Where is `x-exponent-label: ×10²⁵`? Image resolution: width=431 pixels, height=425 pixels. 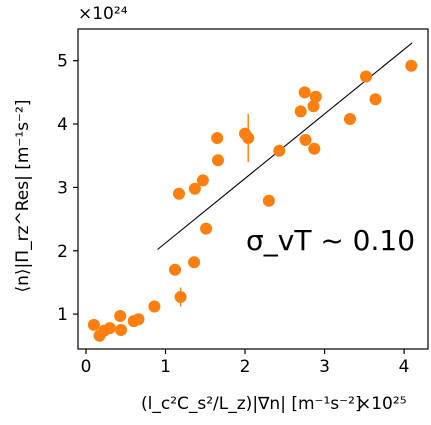
x-exponent-label: ×10²⁵ is located at coordinates (382, 404).